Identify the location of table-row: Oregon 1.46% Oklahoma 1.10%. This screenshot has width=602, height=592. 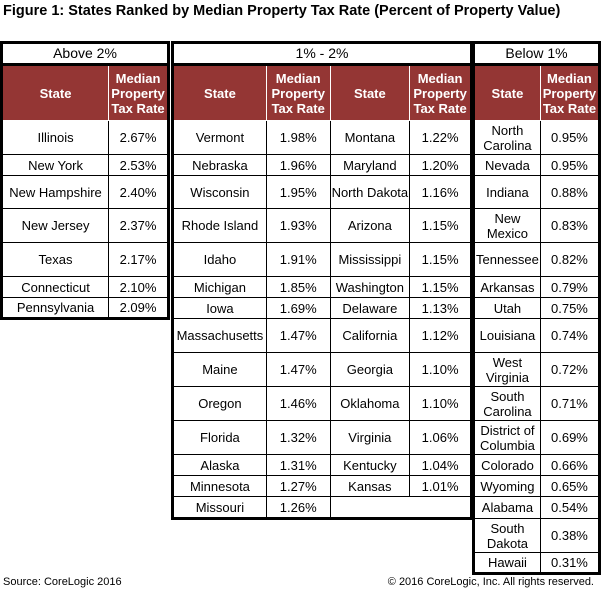
(322, 403).